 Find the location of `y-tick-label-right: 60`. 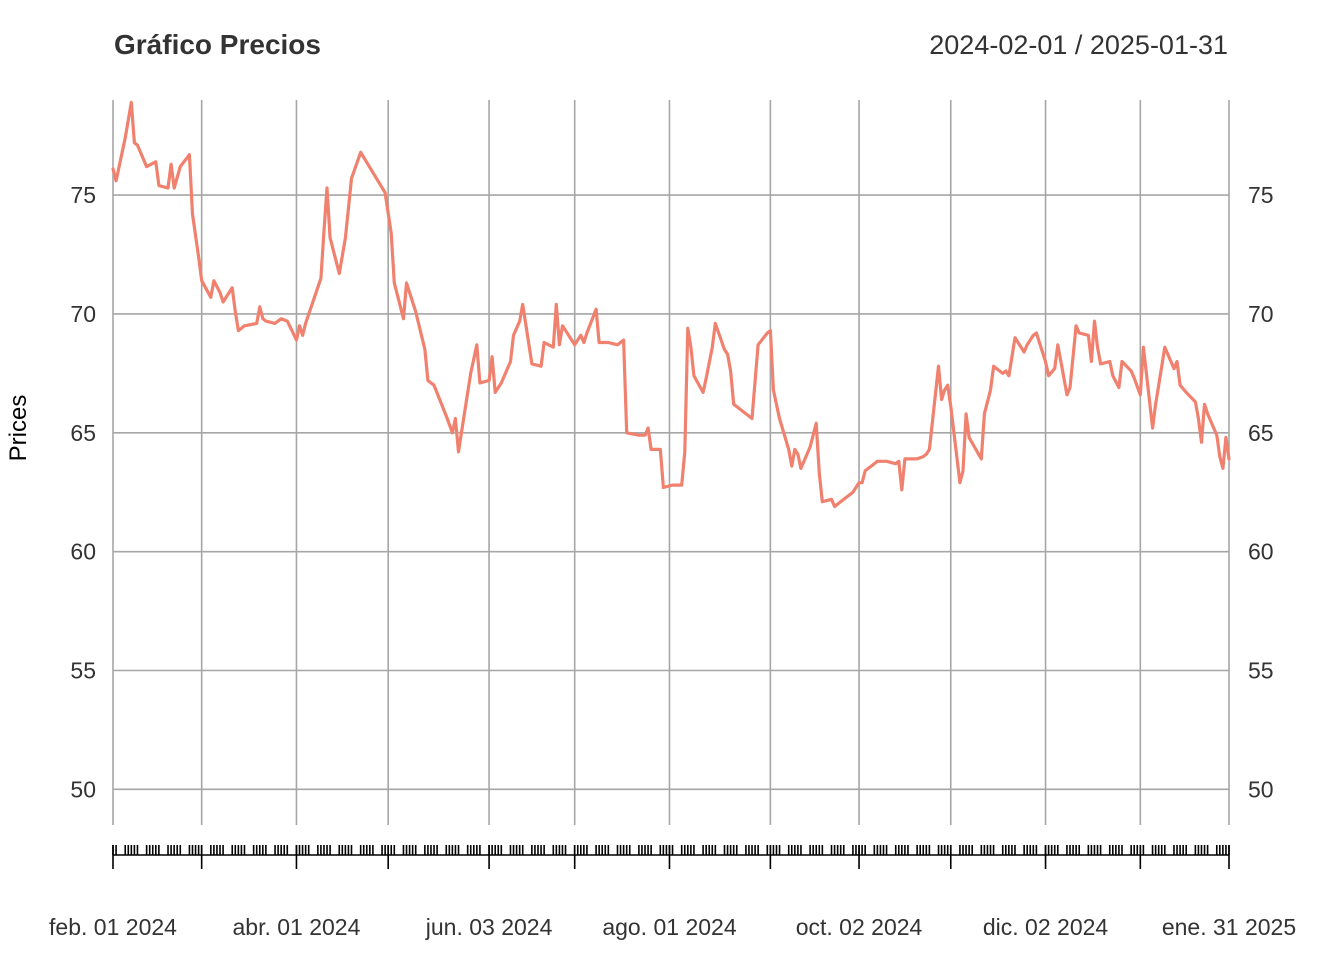

y-tick-label-right: 60 is located at coordinates (1261, 552).